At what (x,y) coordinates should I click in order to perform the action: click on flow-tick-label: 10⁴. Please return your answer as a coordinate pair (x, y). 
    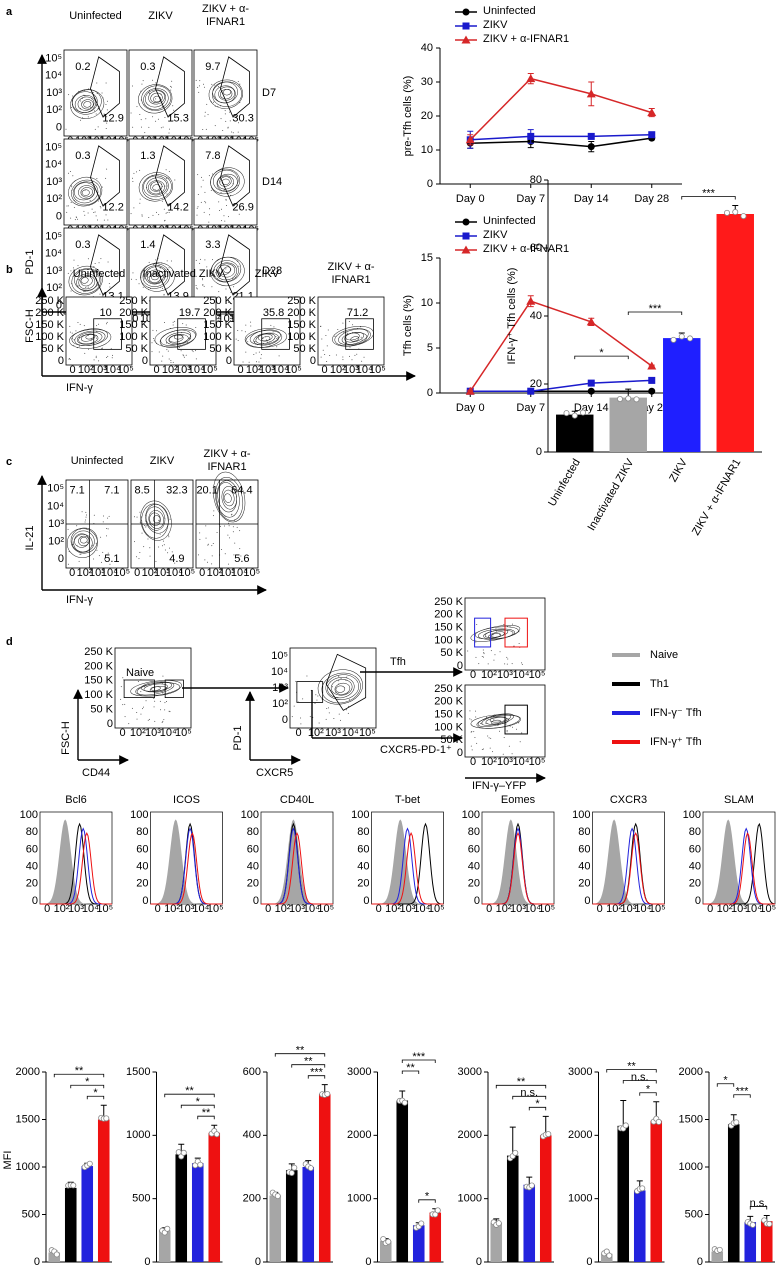
    Looking at the image, I should click on (280, 370).